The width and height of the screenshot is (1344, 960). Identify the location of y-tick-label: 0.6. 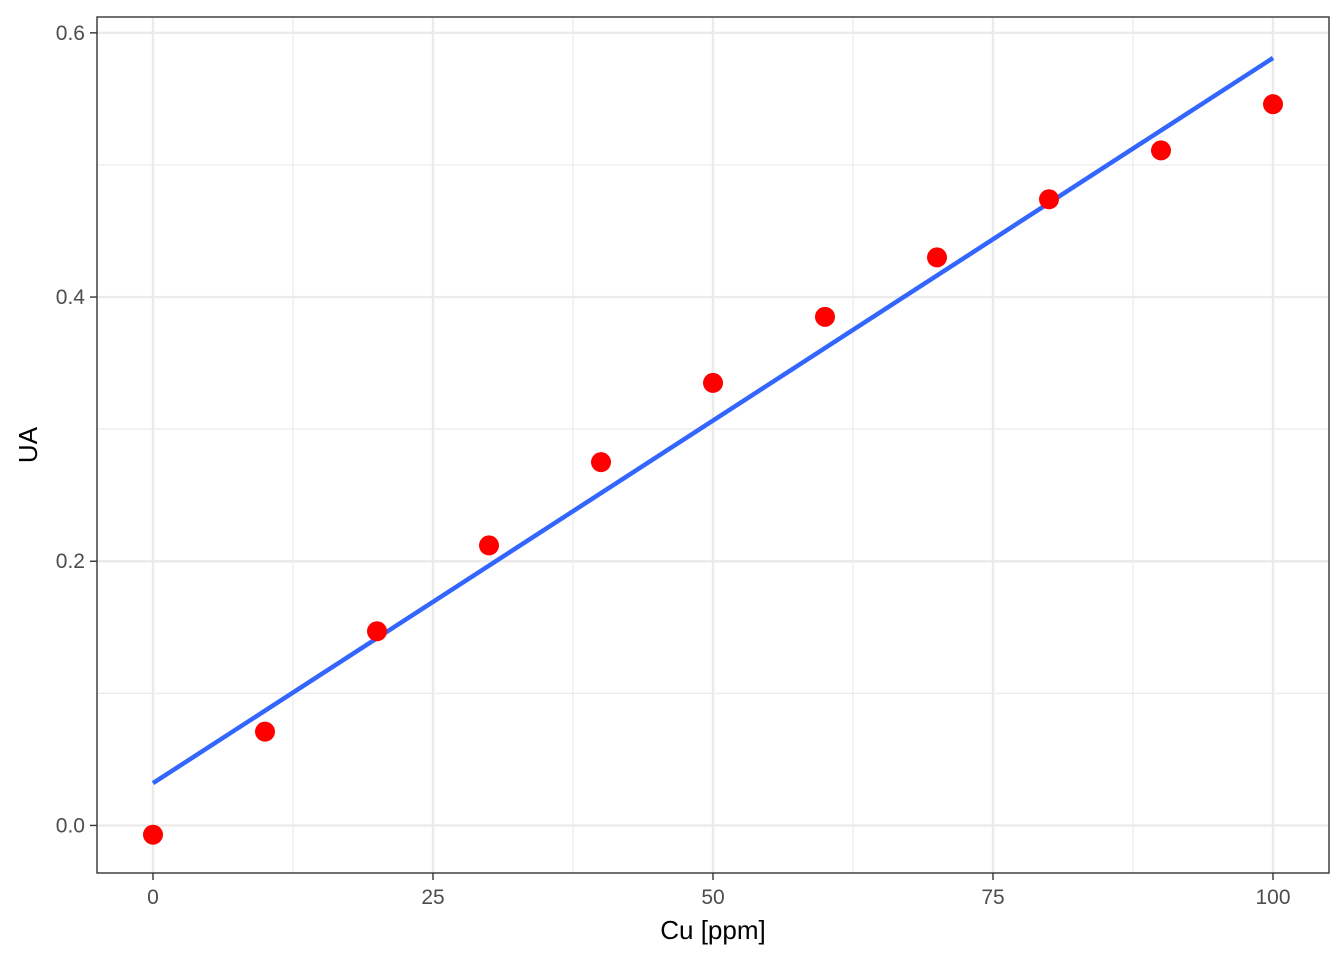
(70, 33).